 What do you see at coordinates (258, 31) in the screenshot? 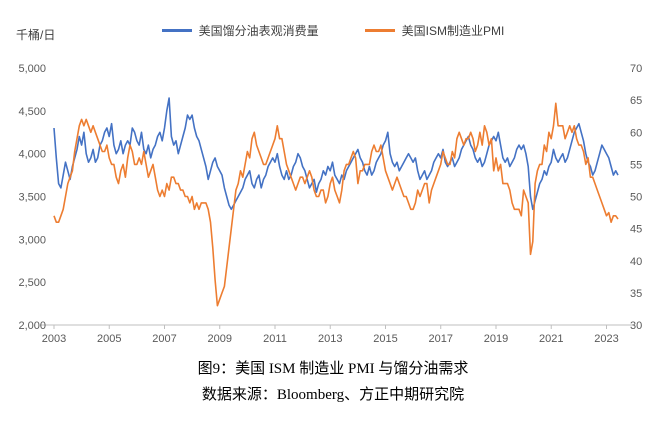
I see `legend-label-distillate: 美国馏分油表观消费量` at bounding box center [258, 31].